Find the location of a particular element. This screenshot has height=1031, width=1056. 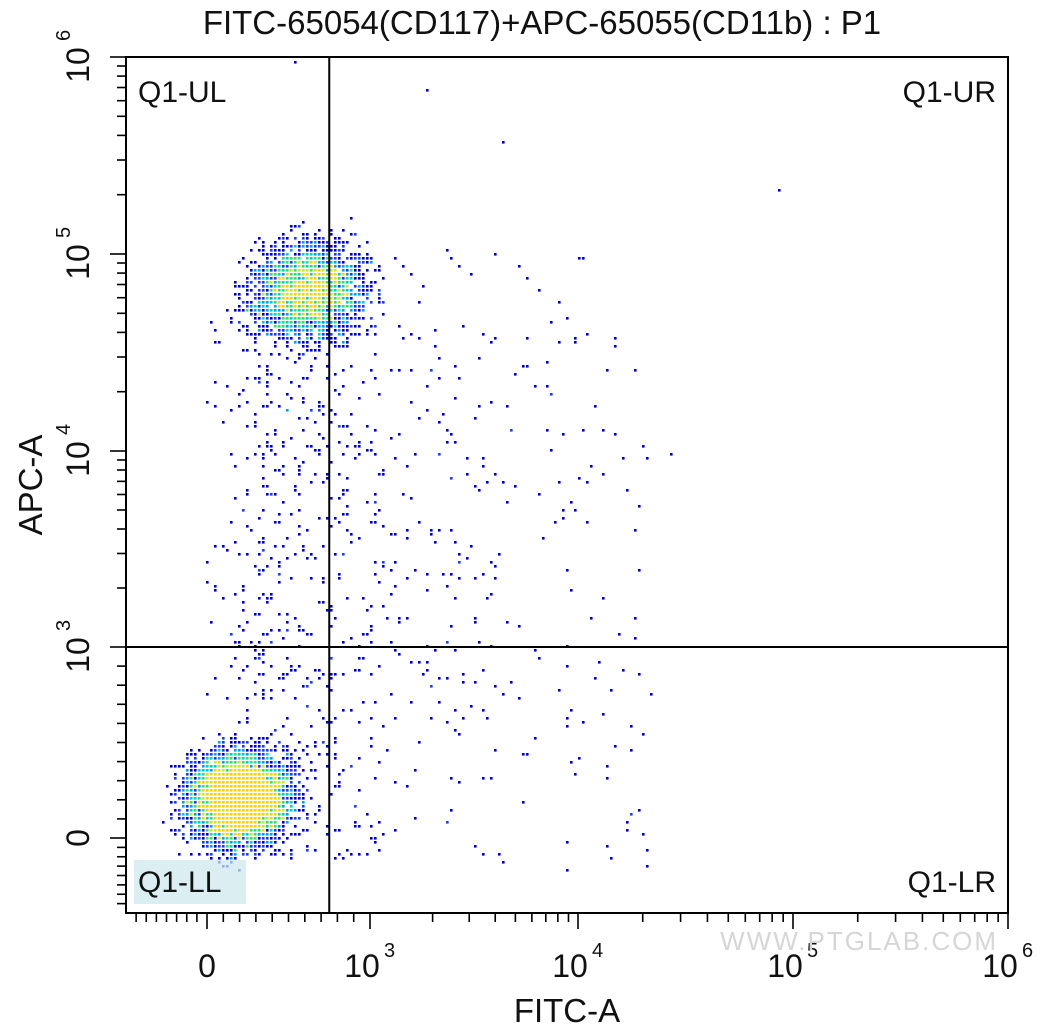

x-tick-exponent: 4 is located at coordinates (597, 951).